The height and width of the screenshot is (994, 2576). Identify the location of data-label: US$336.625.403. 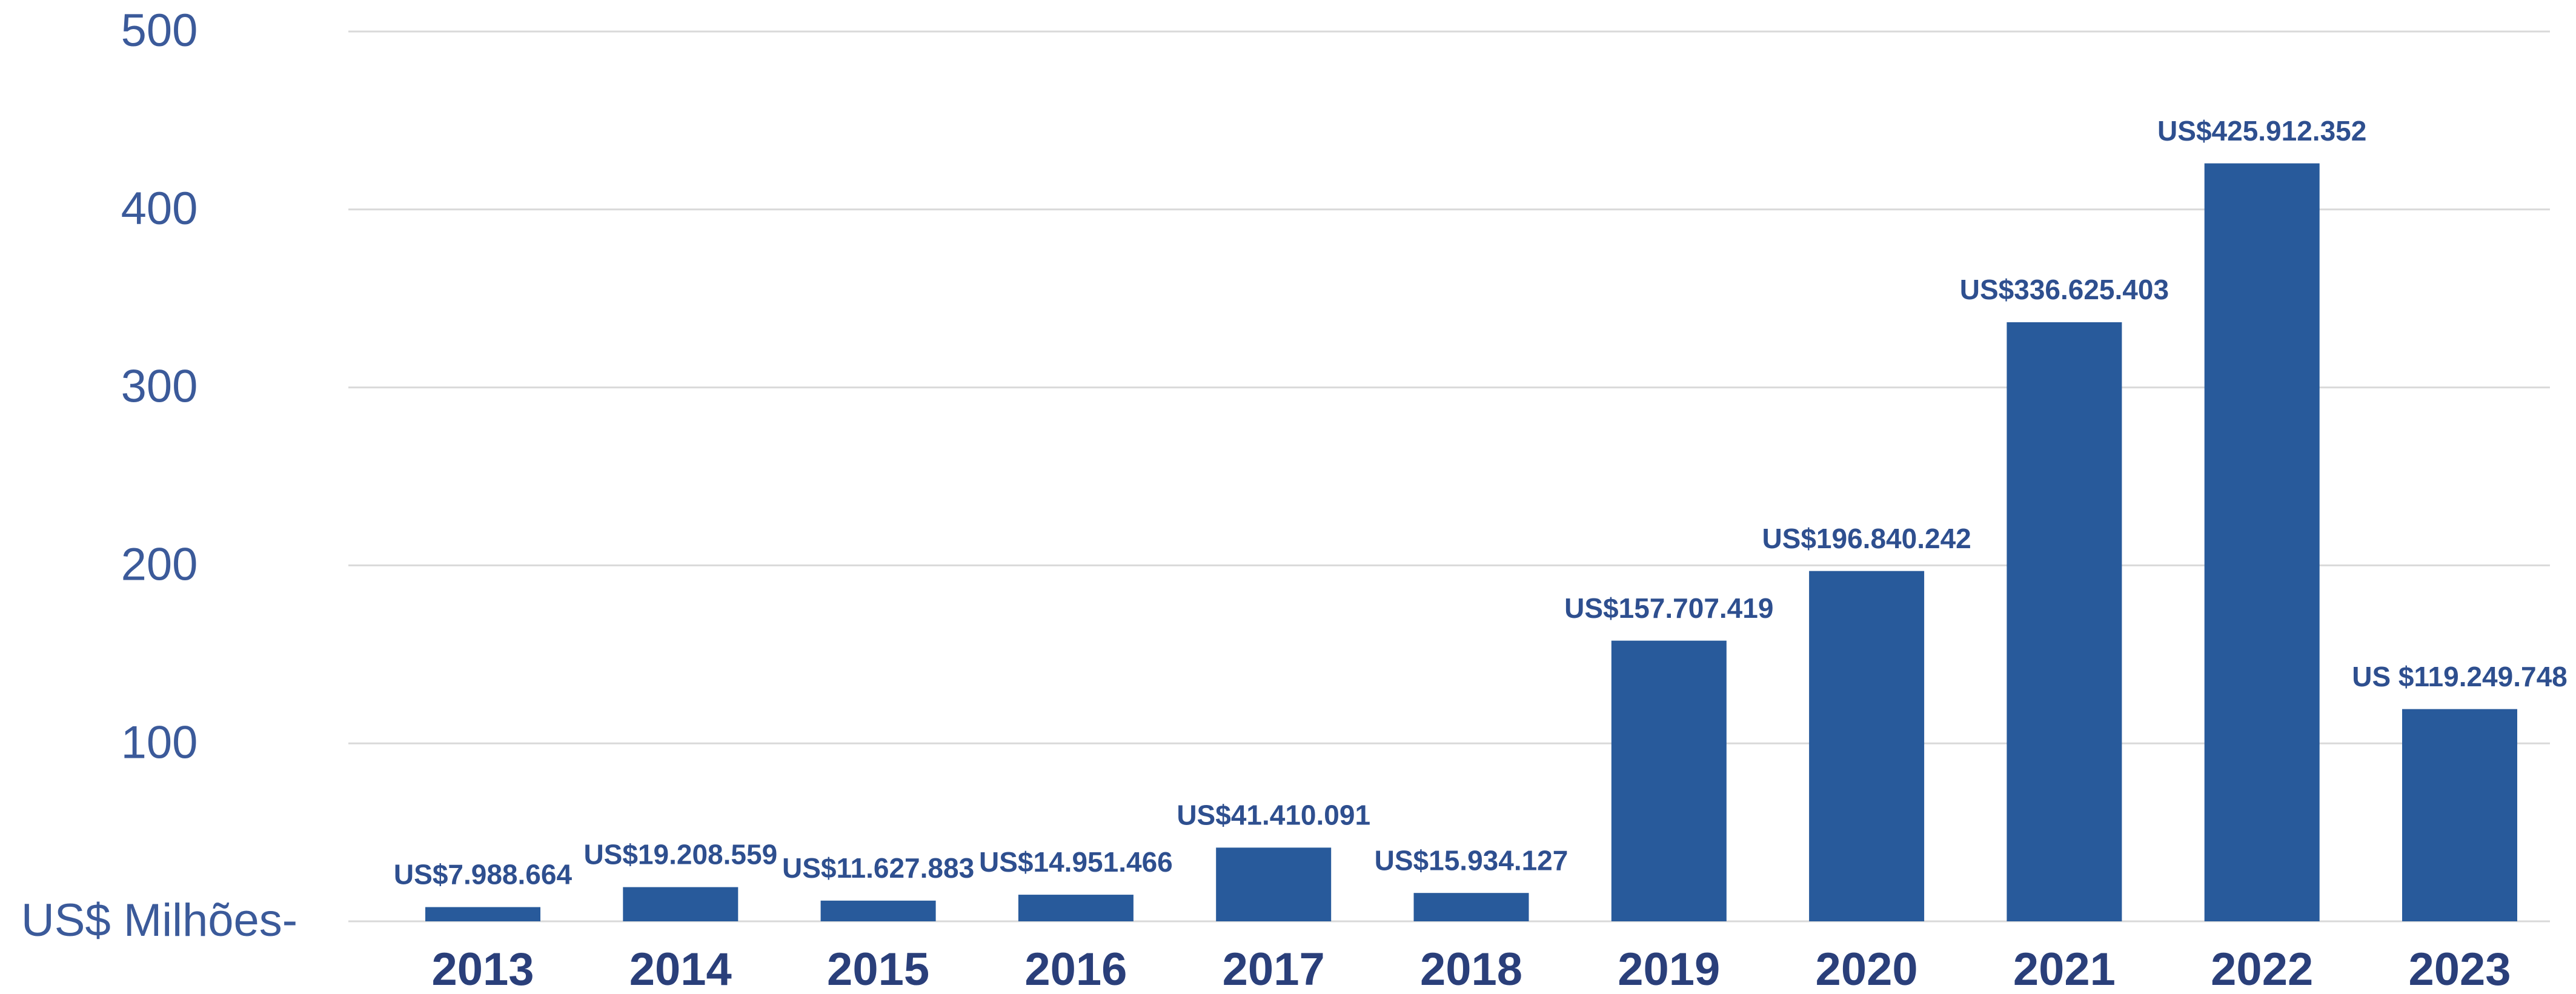
(2064, 289).